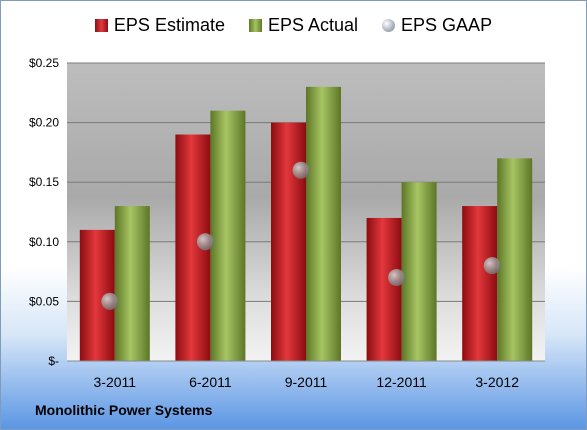 The image size is (587, 430). Describe the element at coordinates (447, 25) in the screenshot. I see `legend-label-gaap: EPS GAAP` at that location.